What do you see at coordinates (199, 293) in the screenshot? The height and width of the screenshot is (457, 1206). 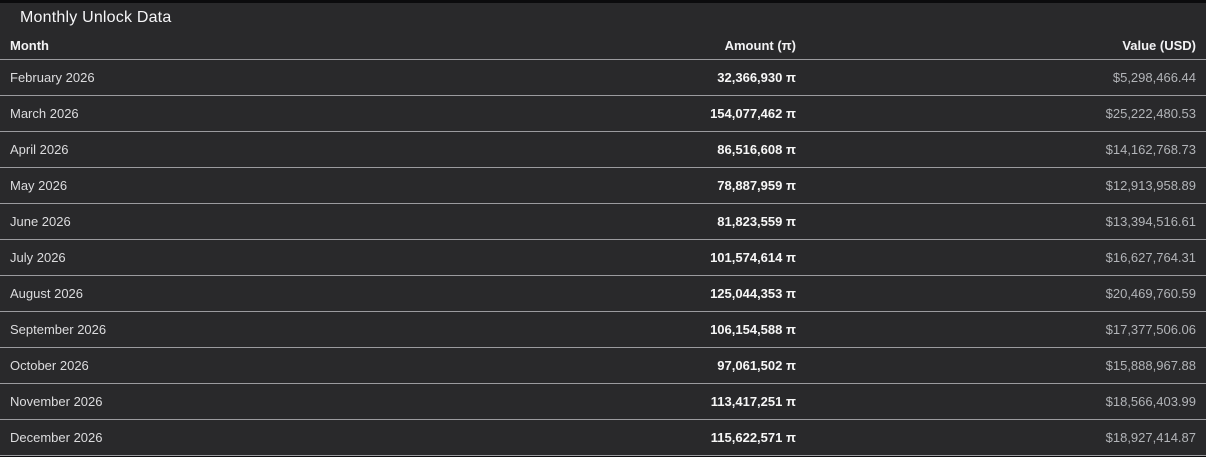 I see `month-cell: August 2026` at bounding box center [199, 293].